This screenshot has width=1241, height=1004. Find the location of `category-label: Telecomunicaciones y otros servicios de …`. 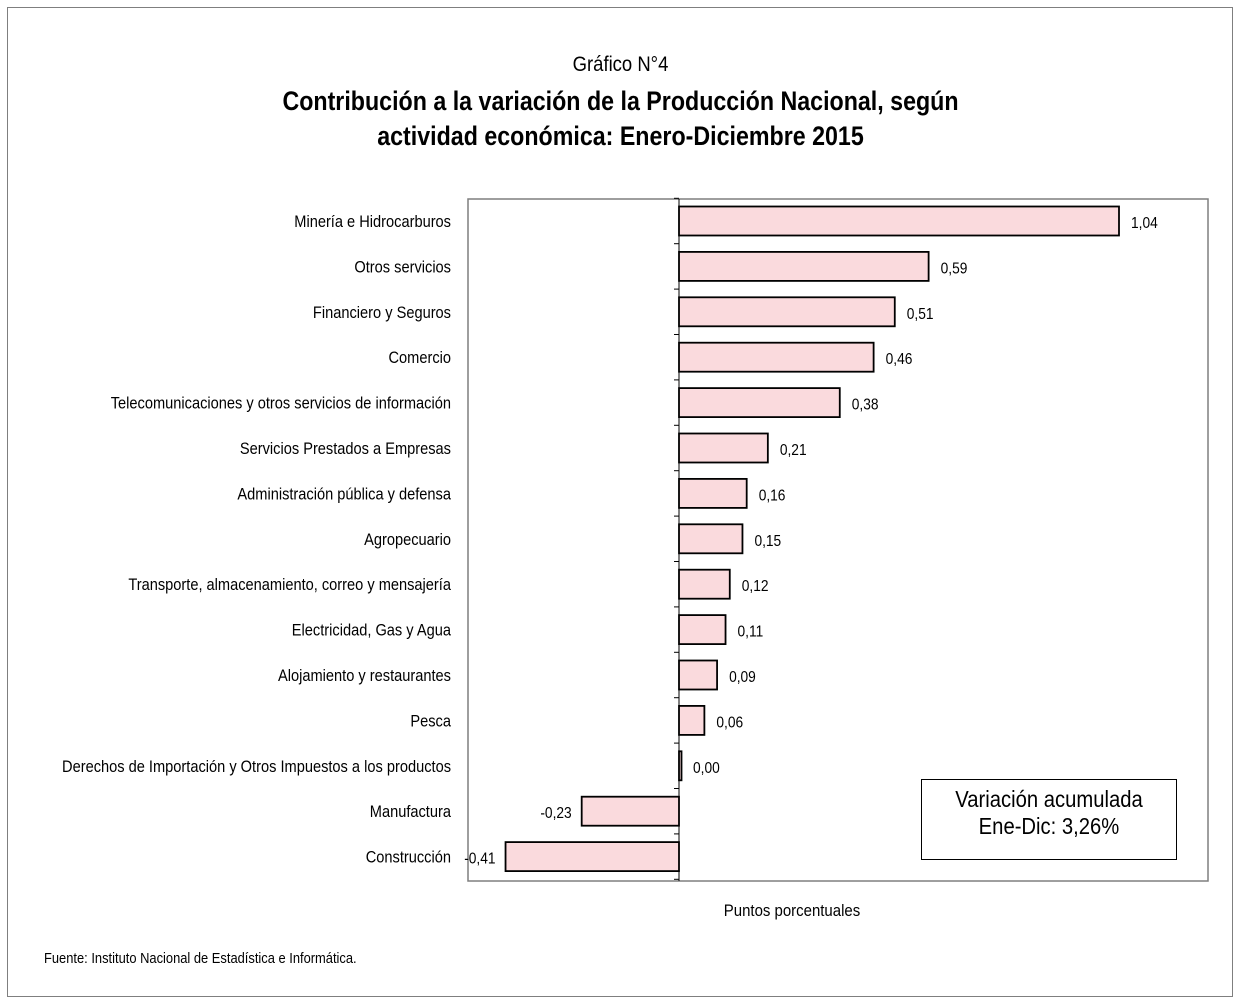

category-label: Telecomunicaciones y otros servicios de … is located at coordinates (281, 404).